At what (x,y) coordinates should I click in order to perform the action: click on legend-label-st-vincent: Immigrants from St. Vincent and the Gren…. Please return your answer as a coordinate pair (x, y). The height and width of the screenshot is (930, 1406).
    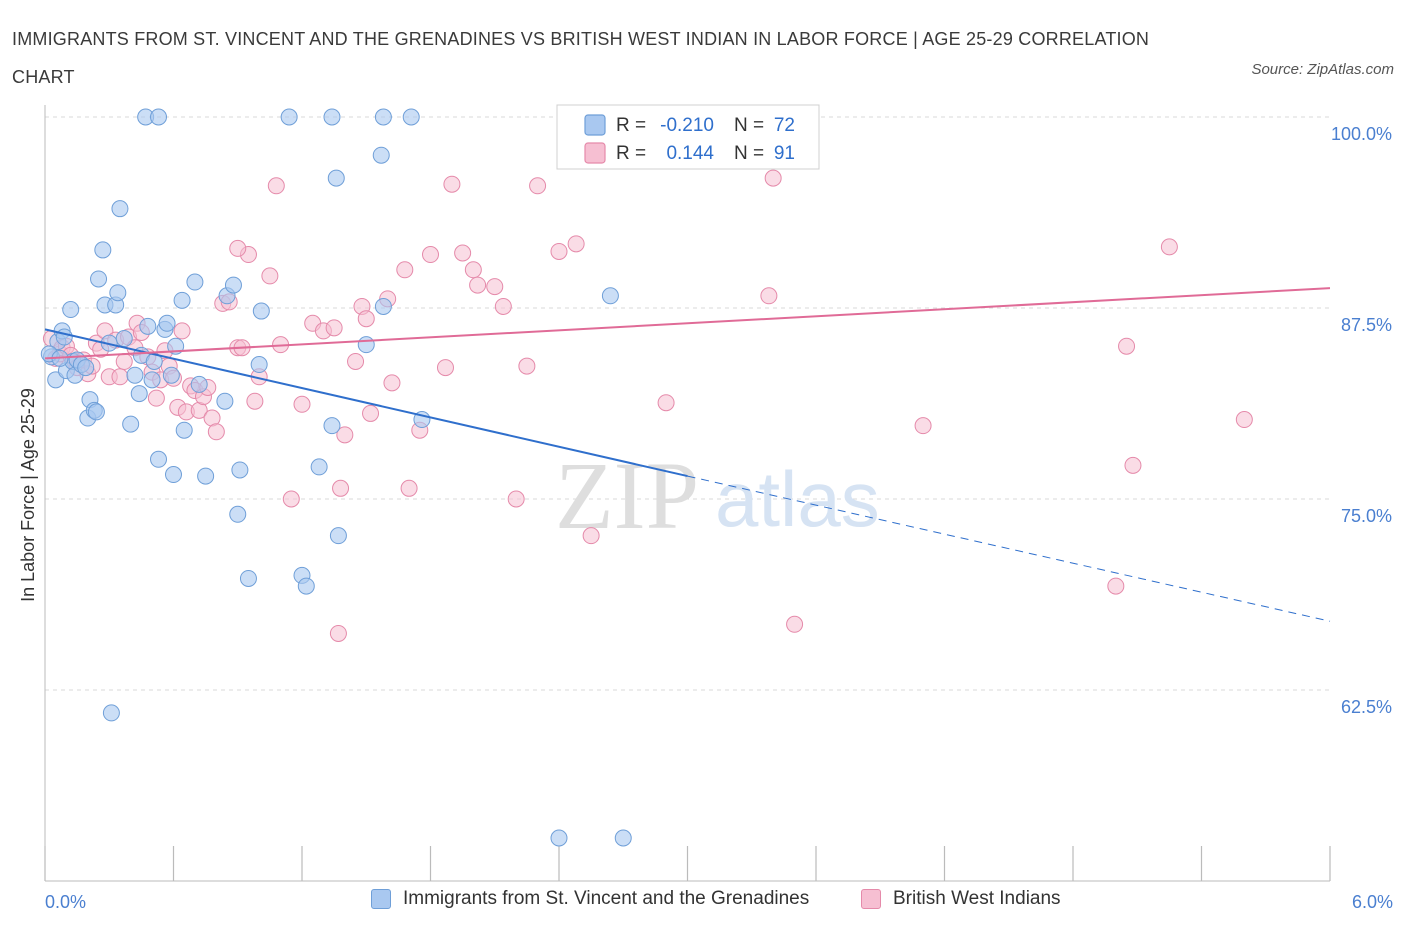
    Looking at the image, I should click on (606, 898).